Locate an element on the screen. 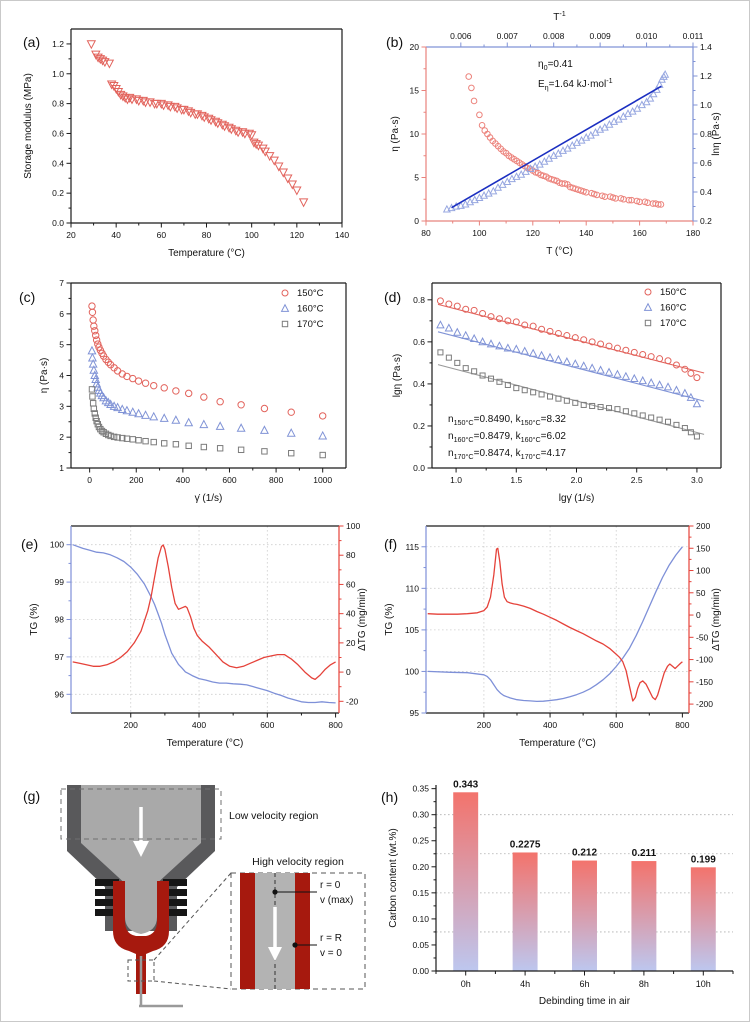  annotation: η0=0.41 is located at coordinates (555, 65).